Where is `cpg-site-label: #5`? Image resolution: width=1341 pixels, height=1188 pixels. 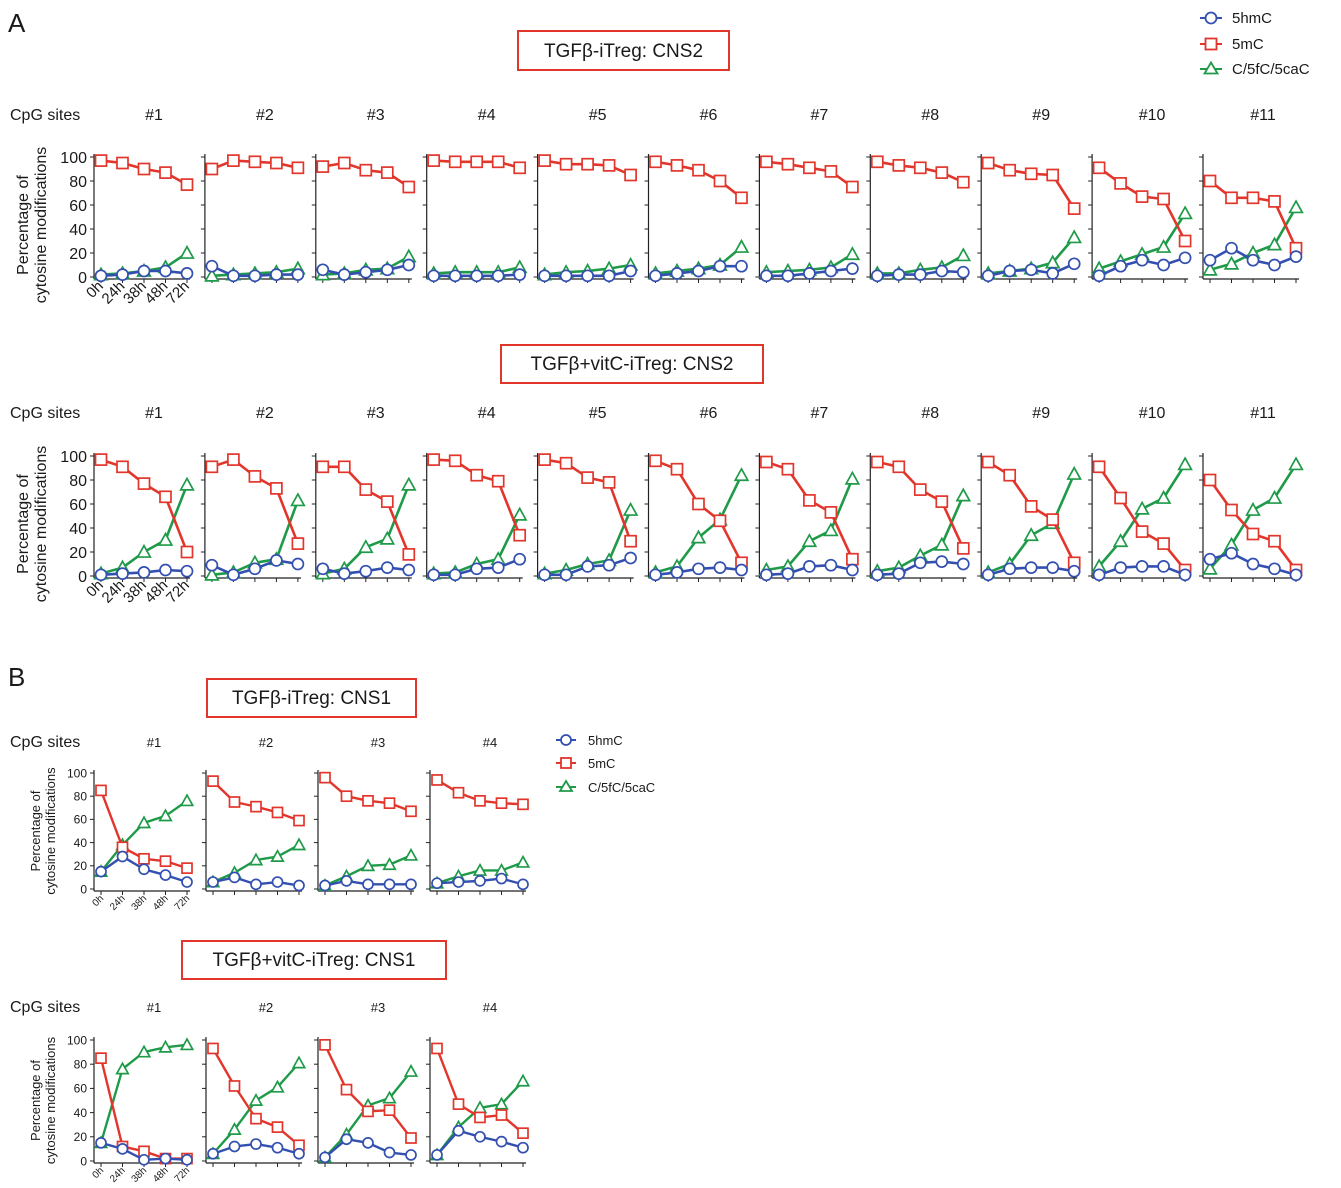
cpg-site-label: #5 is located at coordinates (598, 115).